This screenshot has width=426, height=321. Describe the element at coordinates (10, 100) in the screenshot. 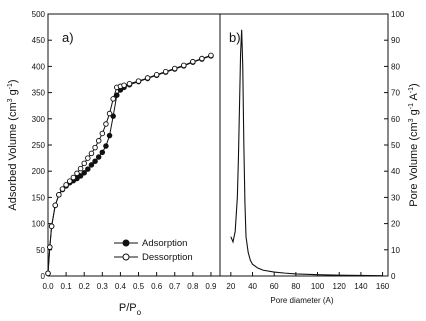

I see `panel-a-ylabel-sup1: 3` at that location.